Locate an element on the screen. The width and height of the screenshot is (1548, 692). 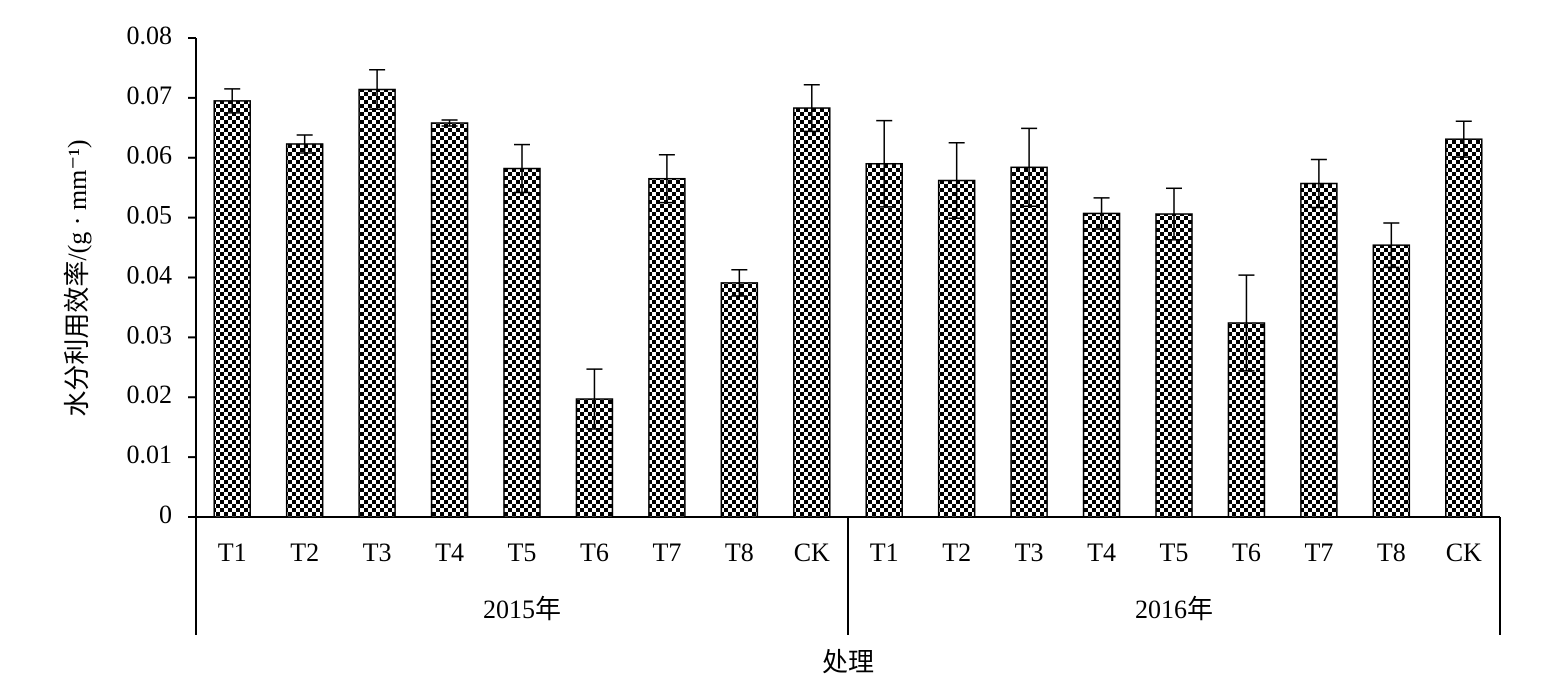
y-tick-label: 0.02 is located at coordinates (150, 394).